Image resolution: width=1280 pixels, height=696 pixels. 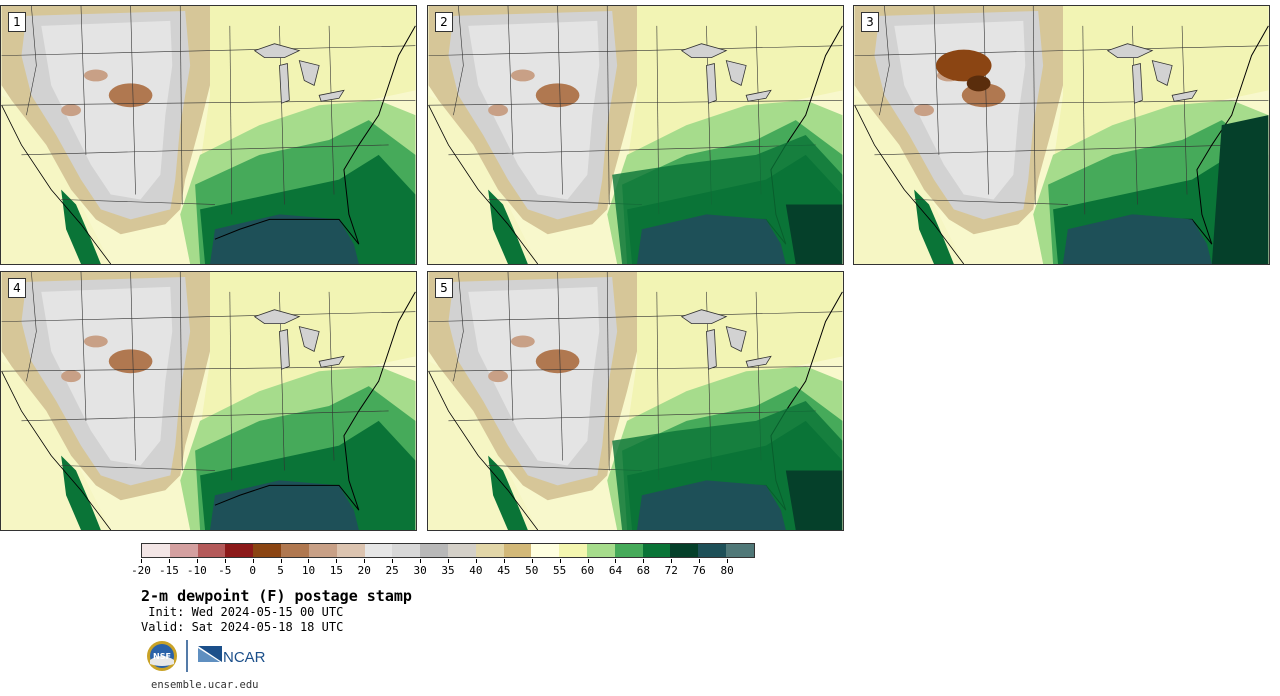 What do you see at coordinates (560, 570) in the screenshot?
I see `colorbar-tick-label: 55` at bounding box center [560, 570].